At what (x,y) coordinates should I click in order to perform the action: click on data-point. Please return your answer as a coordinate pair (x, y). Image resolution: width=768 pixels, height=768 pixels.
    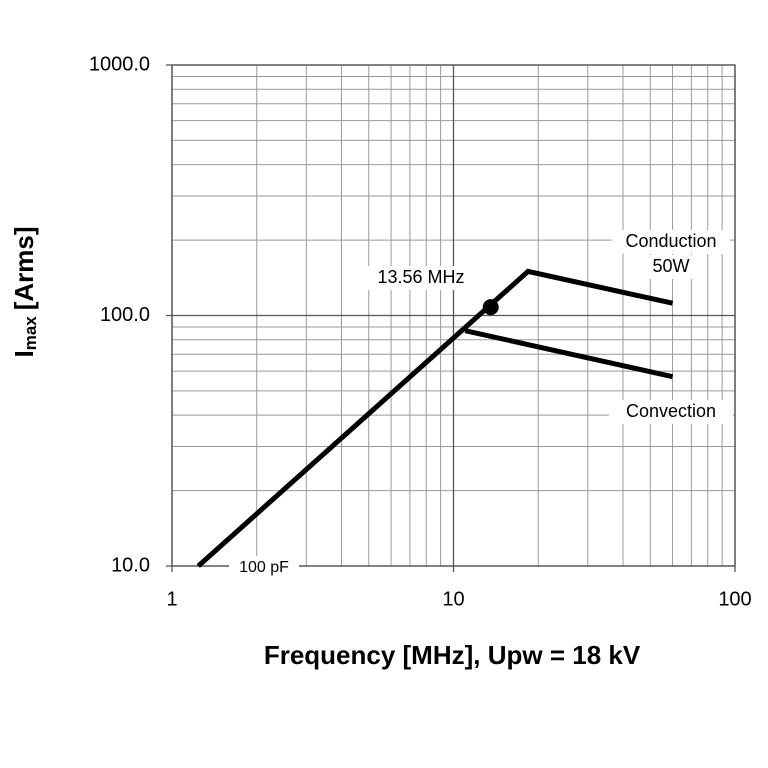
    Looking at the image, I should click on (490, 307).